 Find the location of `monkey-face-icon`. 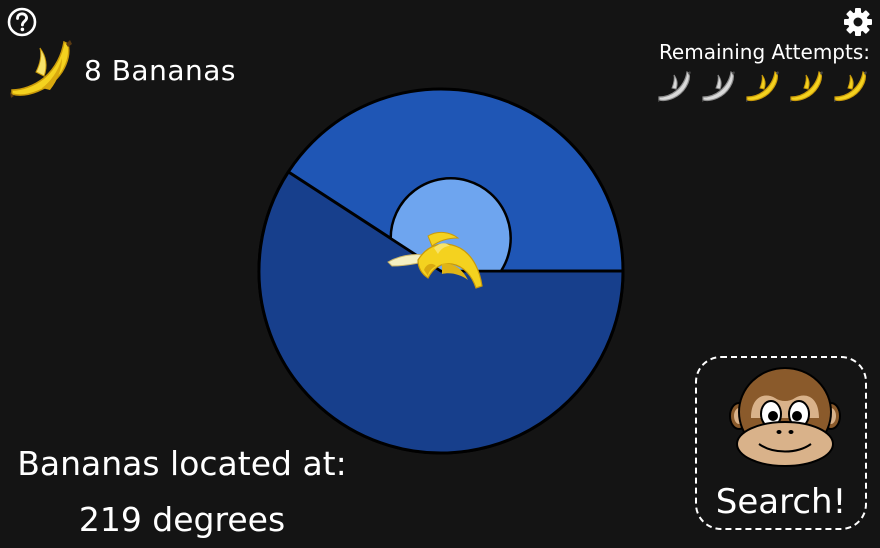

monkey-face-icon is located at coordinates (785, 417).